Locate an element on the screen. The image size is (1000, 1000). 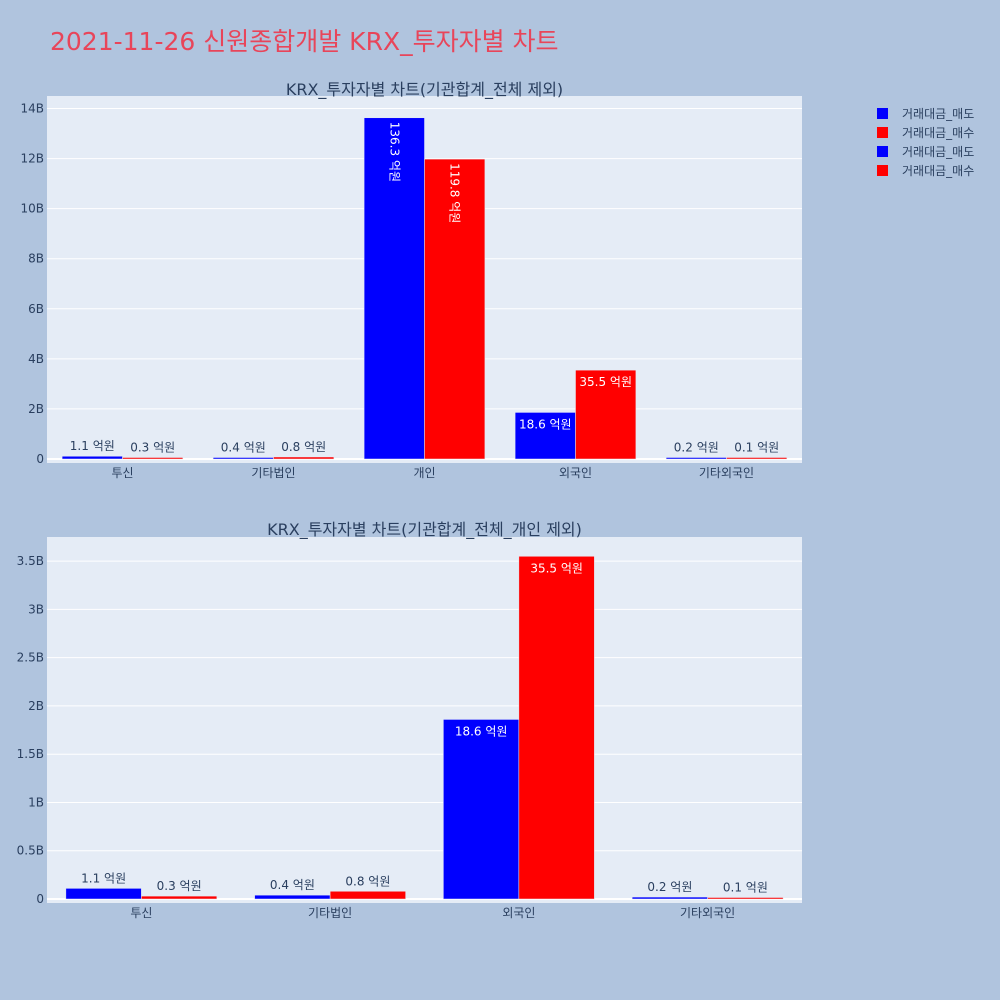
page-title: 2021-11-26 신원종합개발 KRX_투자자별 차트 is located at coordinates (304, 41).